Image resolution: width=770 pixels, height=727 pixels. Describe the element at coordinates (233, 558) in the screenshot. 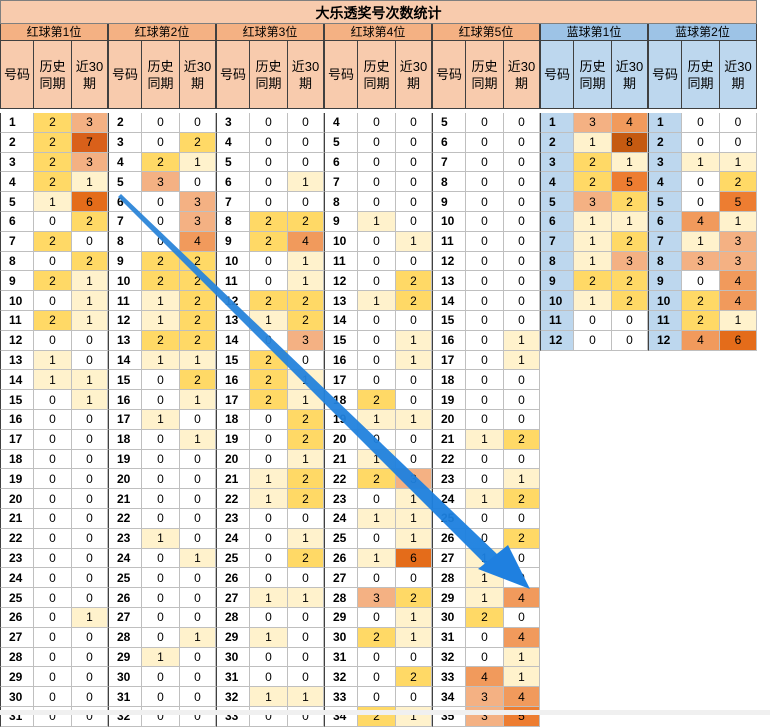

I see `ball-number: 25` at that location.